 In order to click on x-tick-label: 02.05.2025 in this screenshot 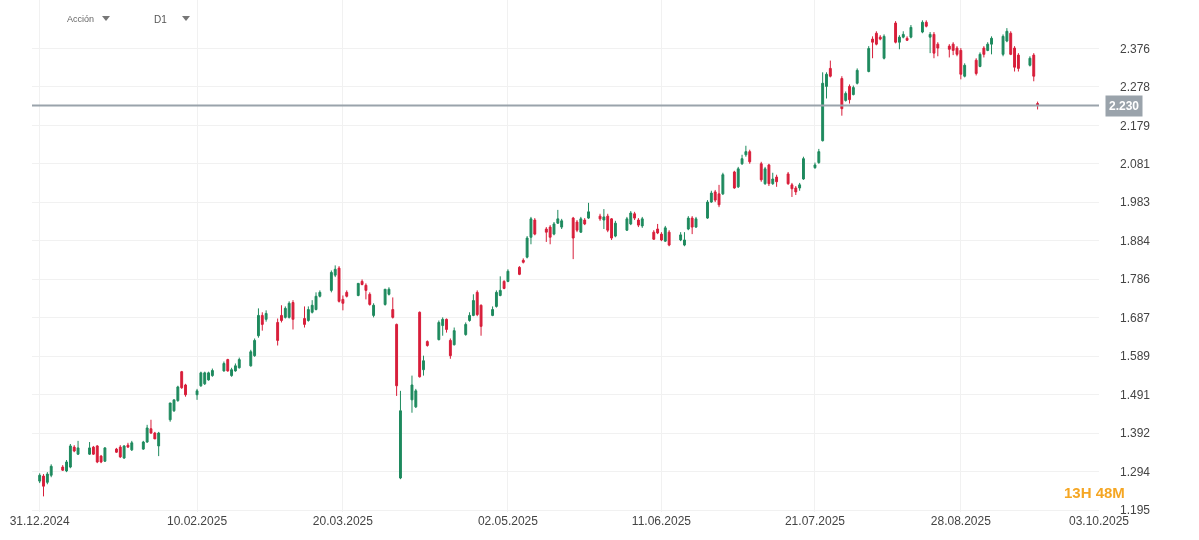, I will do `click(508, 521)`.